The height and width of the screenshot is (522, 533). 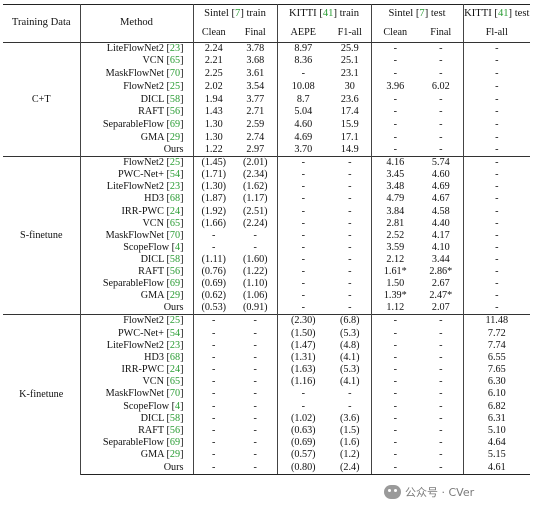 I want to click on value-cell: (1.06), so click(x=256, y=296).